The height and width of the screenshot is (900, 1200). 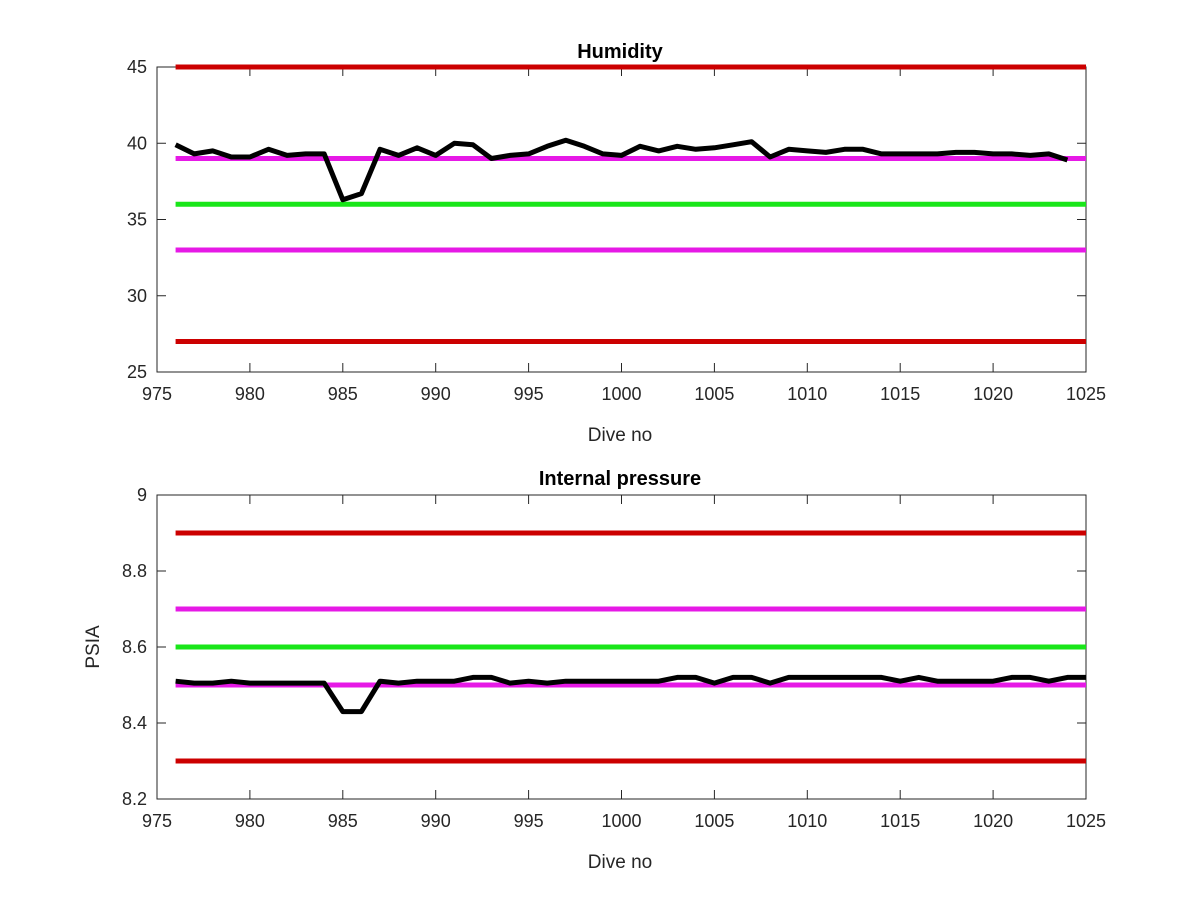 I want to click on humidity-x-tick-label: 1020, so click(x=993, y=394).